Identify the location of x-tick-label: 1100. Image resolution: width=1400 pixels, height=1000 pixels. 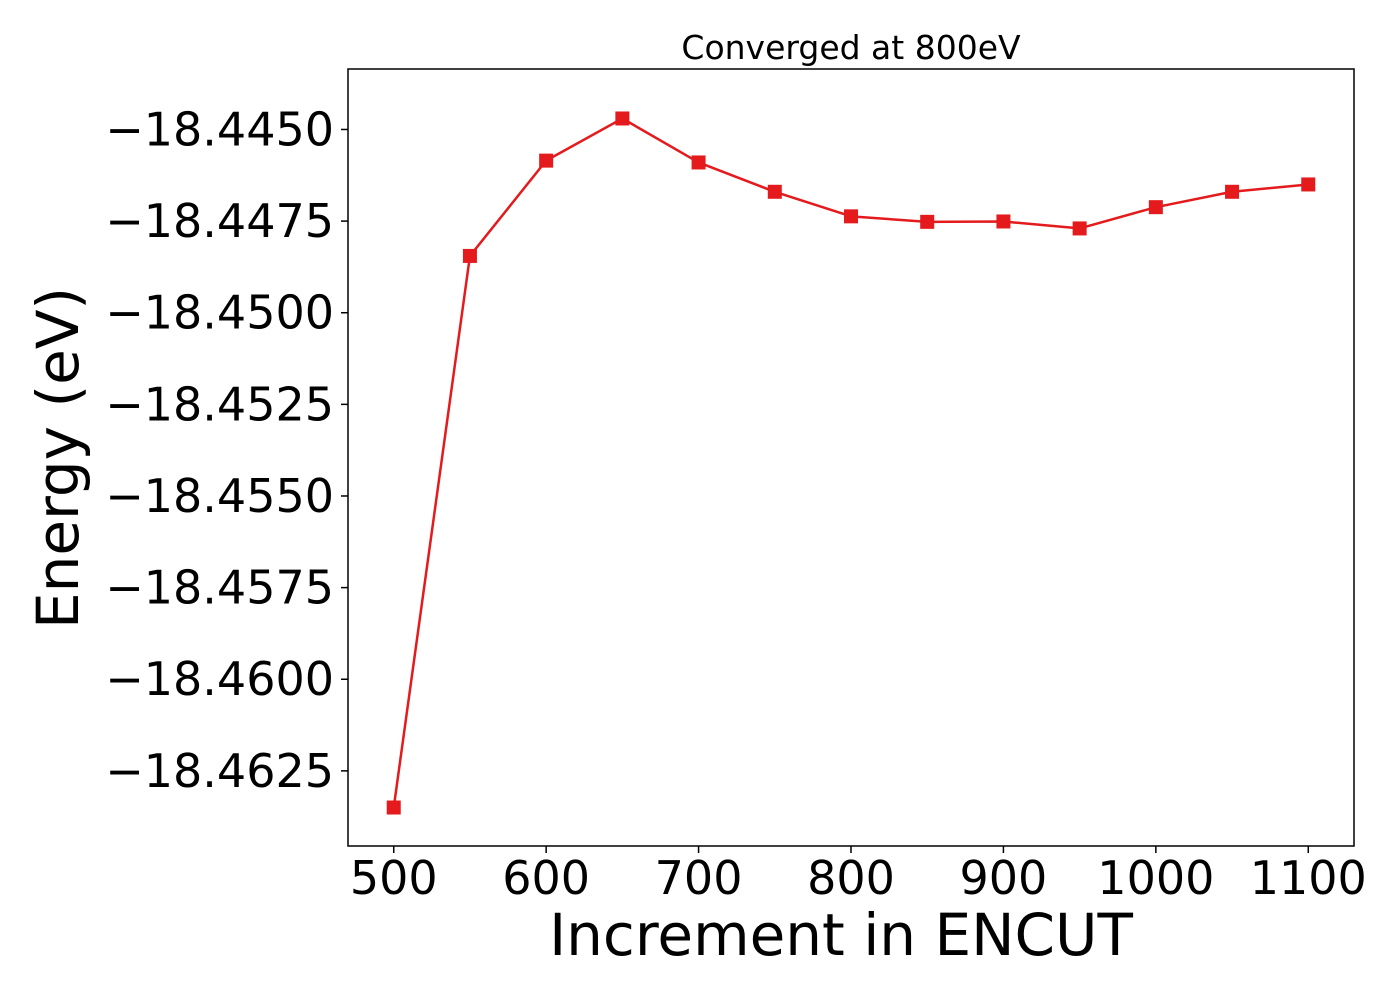
(1308, 878).